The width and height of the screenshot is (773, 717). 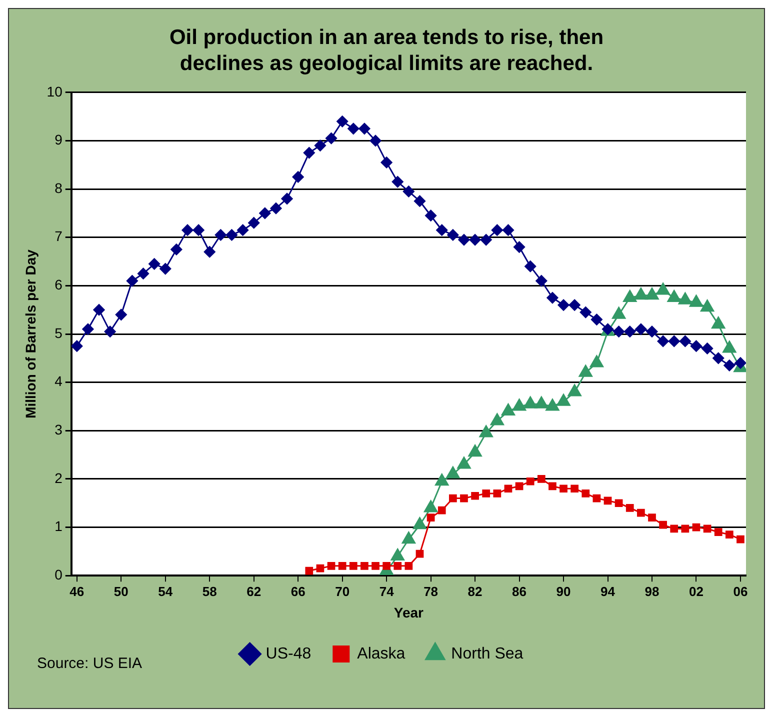 What do you see at coordinates (166, 591) in the screenshot?
I see `x-tick-label: 54` at bounding box center [166, 591].